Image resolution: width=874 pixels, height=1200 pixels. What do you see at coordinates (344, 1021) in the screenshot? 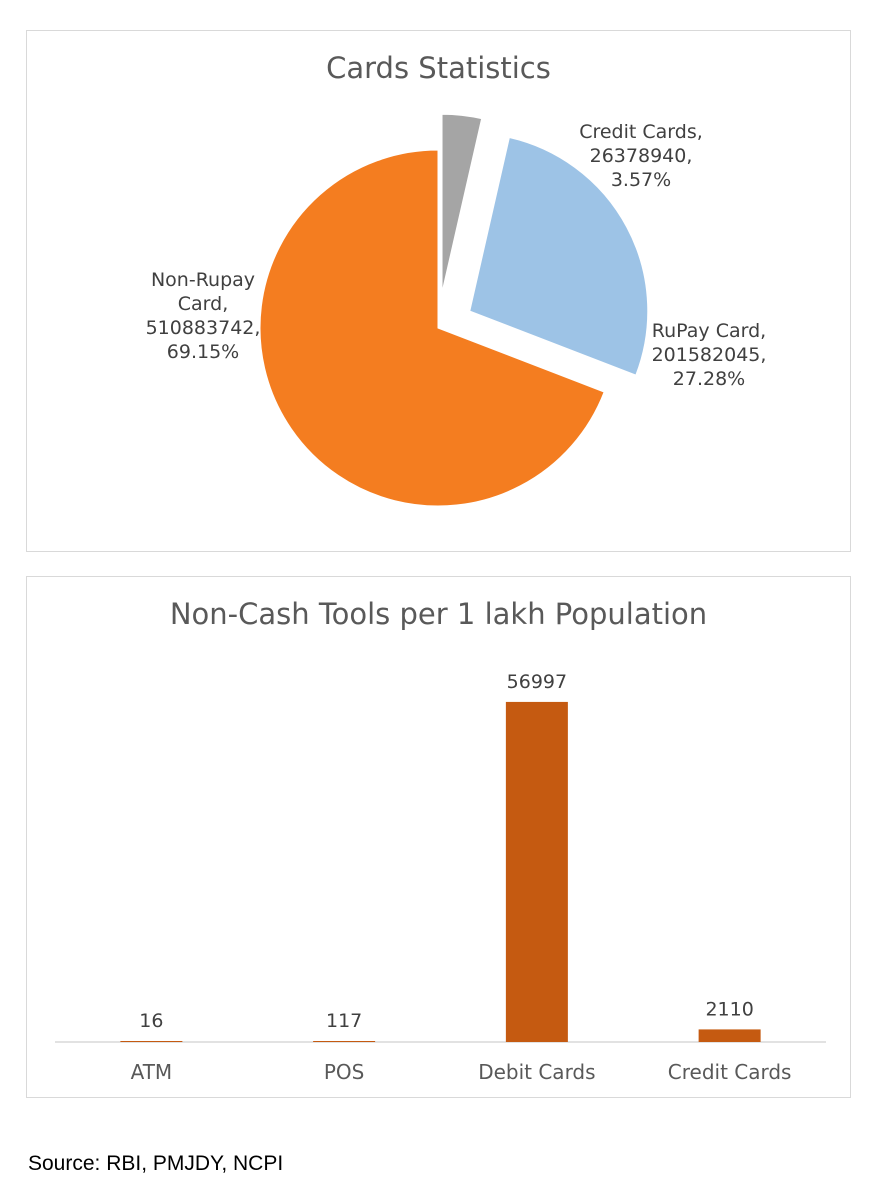
I see `data-label-pos: 117` at bounding box center [344, 1021].